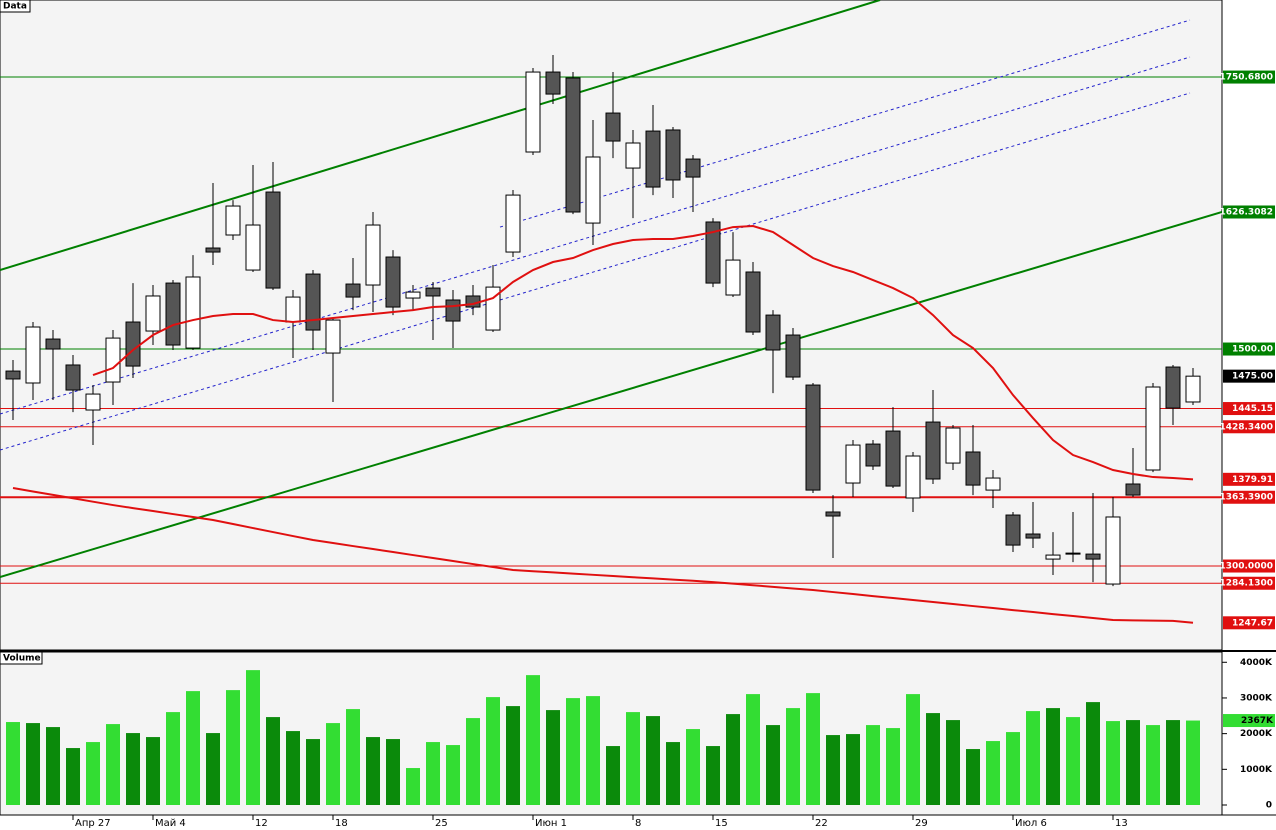 The width and height of the screenshot is (1276, 830). What do you see at coordinates (1121, 823) in the screenshot?
I see `x-tick-label: 13` at bounding box center [1121, 823].